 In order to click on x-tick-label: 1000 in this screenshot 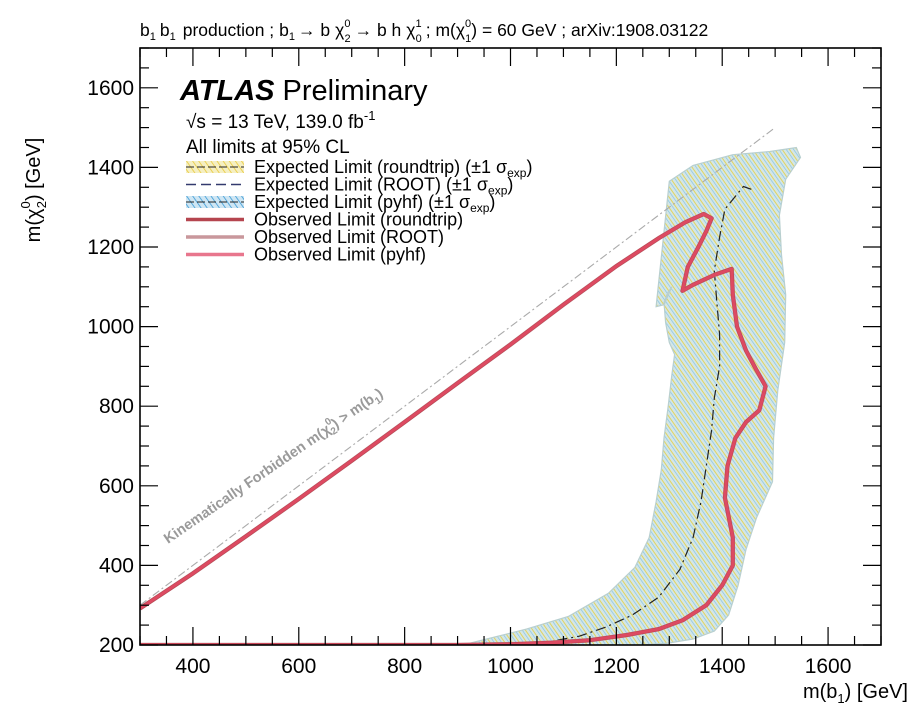, I will do `click(510, 666)`.